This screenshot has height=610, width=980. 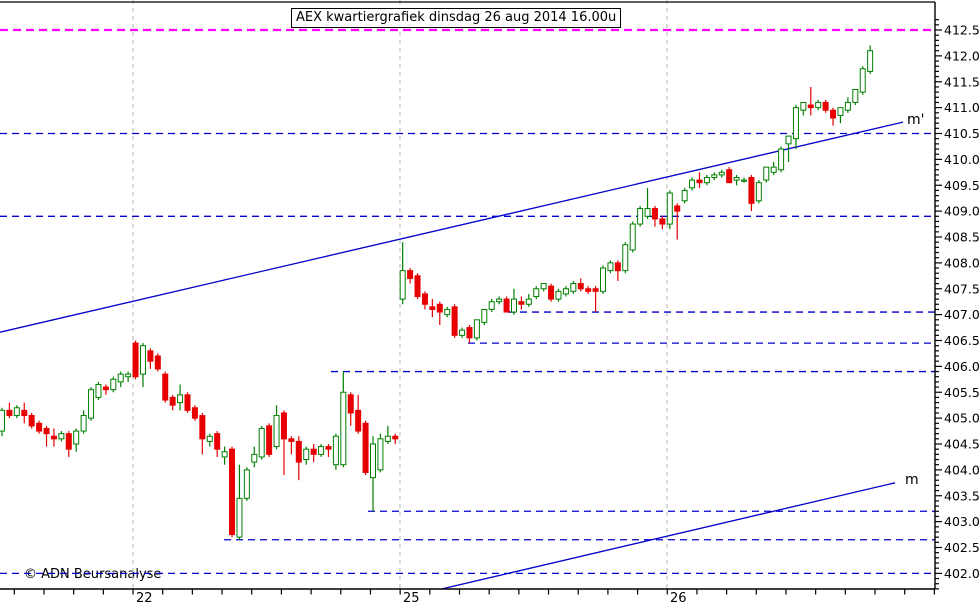 What do you see at coordinates (668, 536) in the screenshot?
I see `trendline` at bounding box center [668, 536].